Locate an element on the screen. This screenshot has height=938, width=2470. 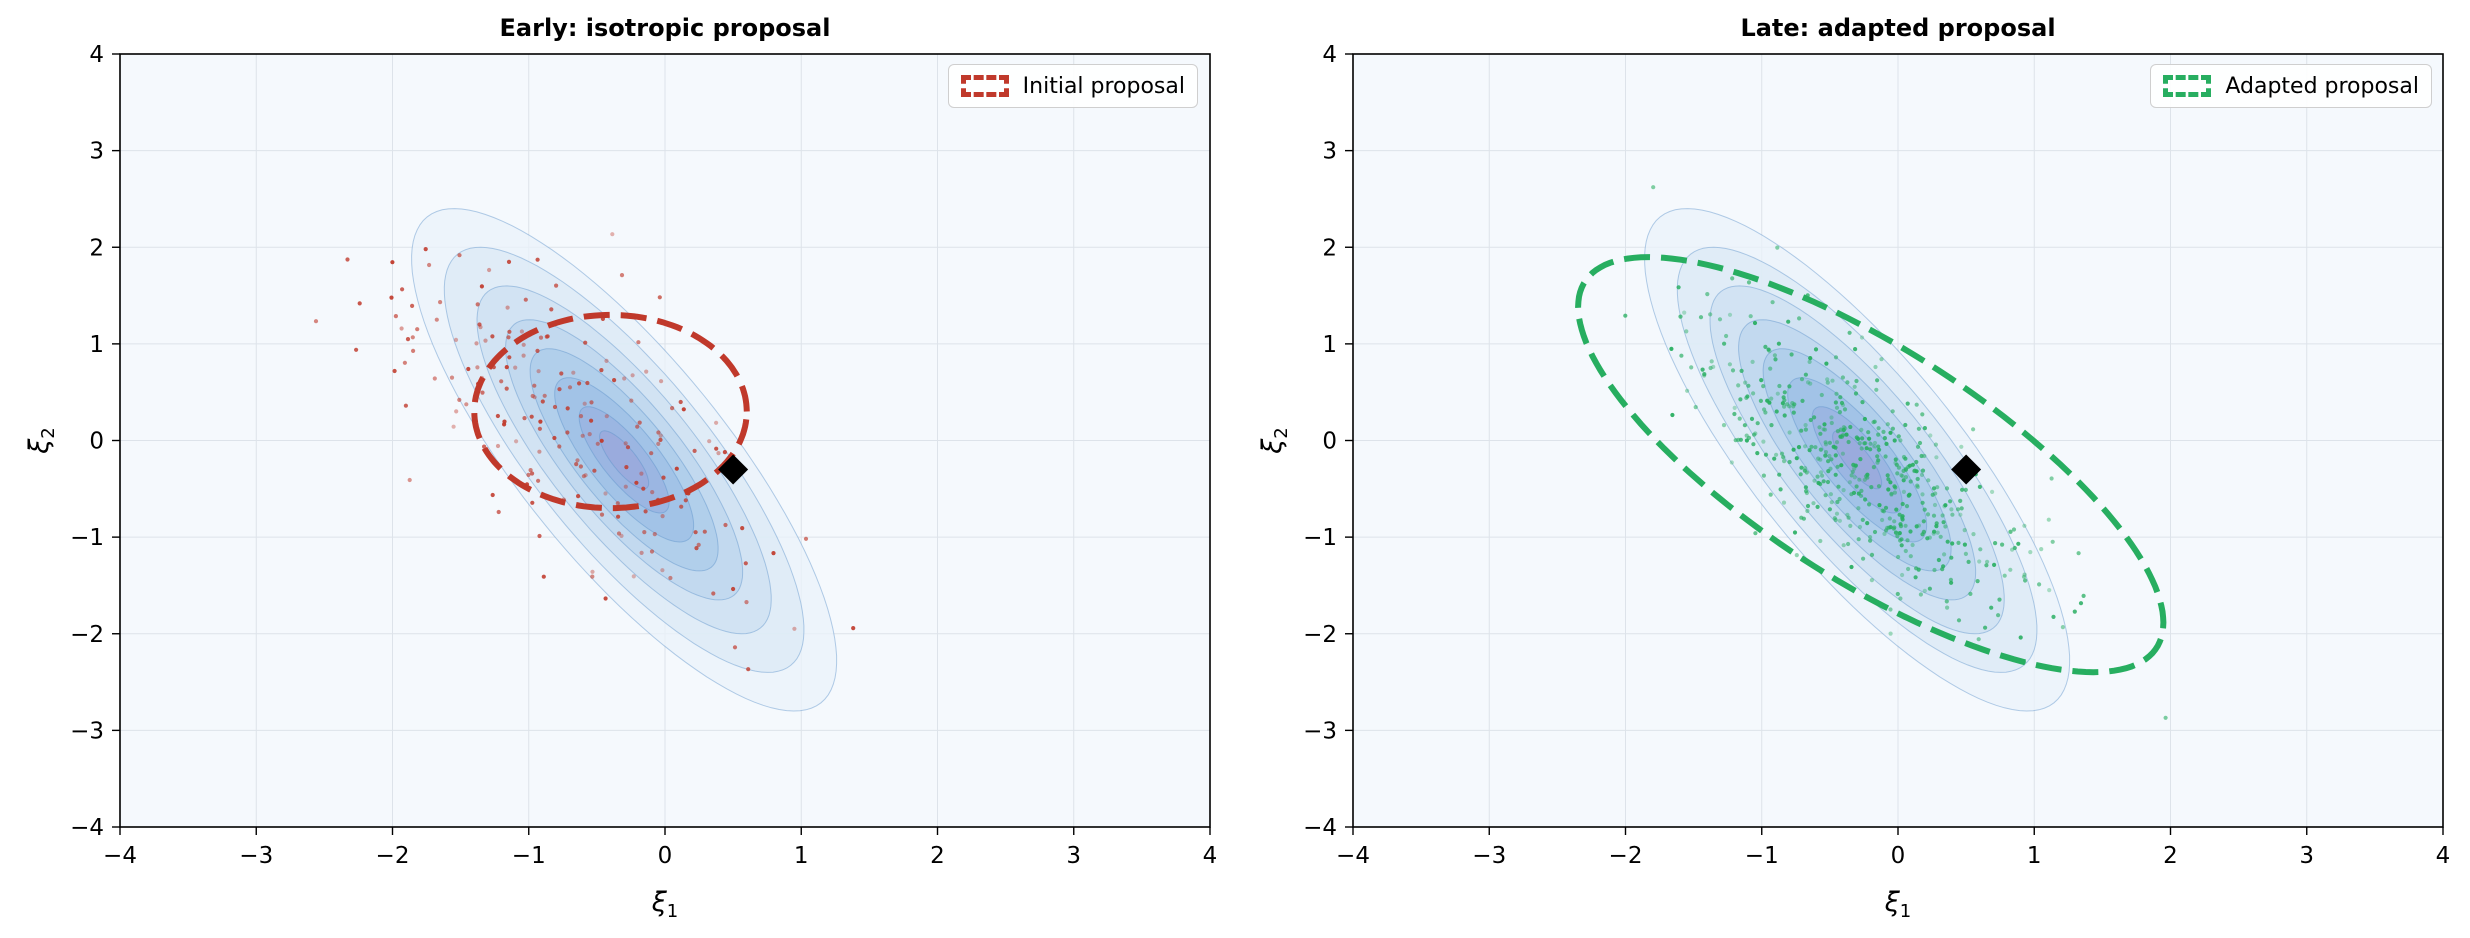
legend-late: Adapted proposal is located at coordinates (2291, 86).